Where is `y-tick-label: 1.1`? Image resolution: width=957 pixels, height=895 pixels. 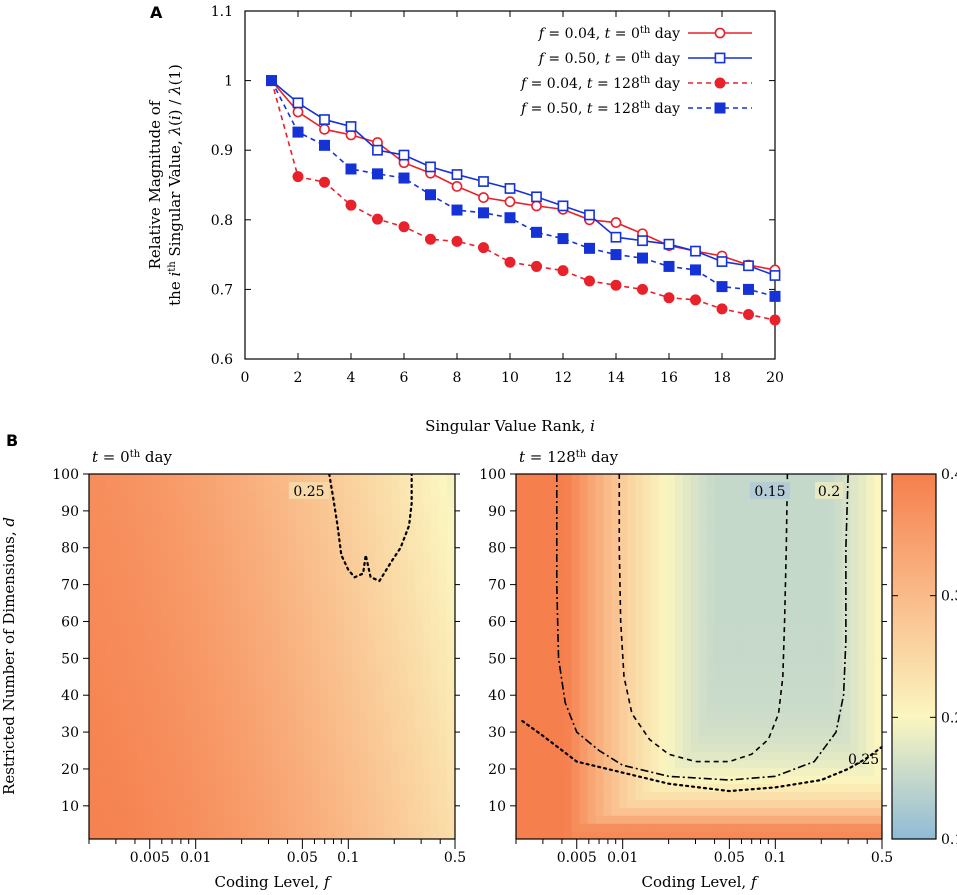 y-tick-label: 1.1 is located at coordinates (222, 12).